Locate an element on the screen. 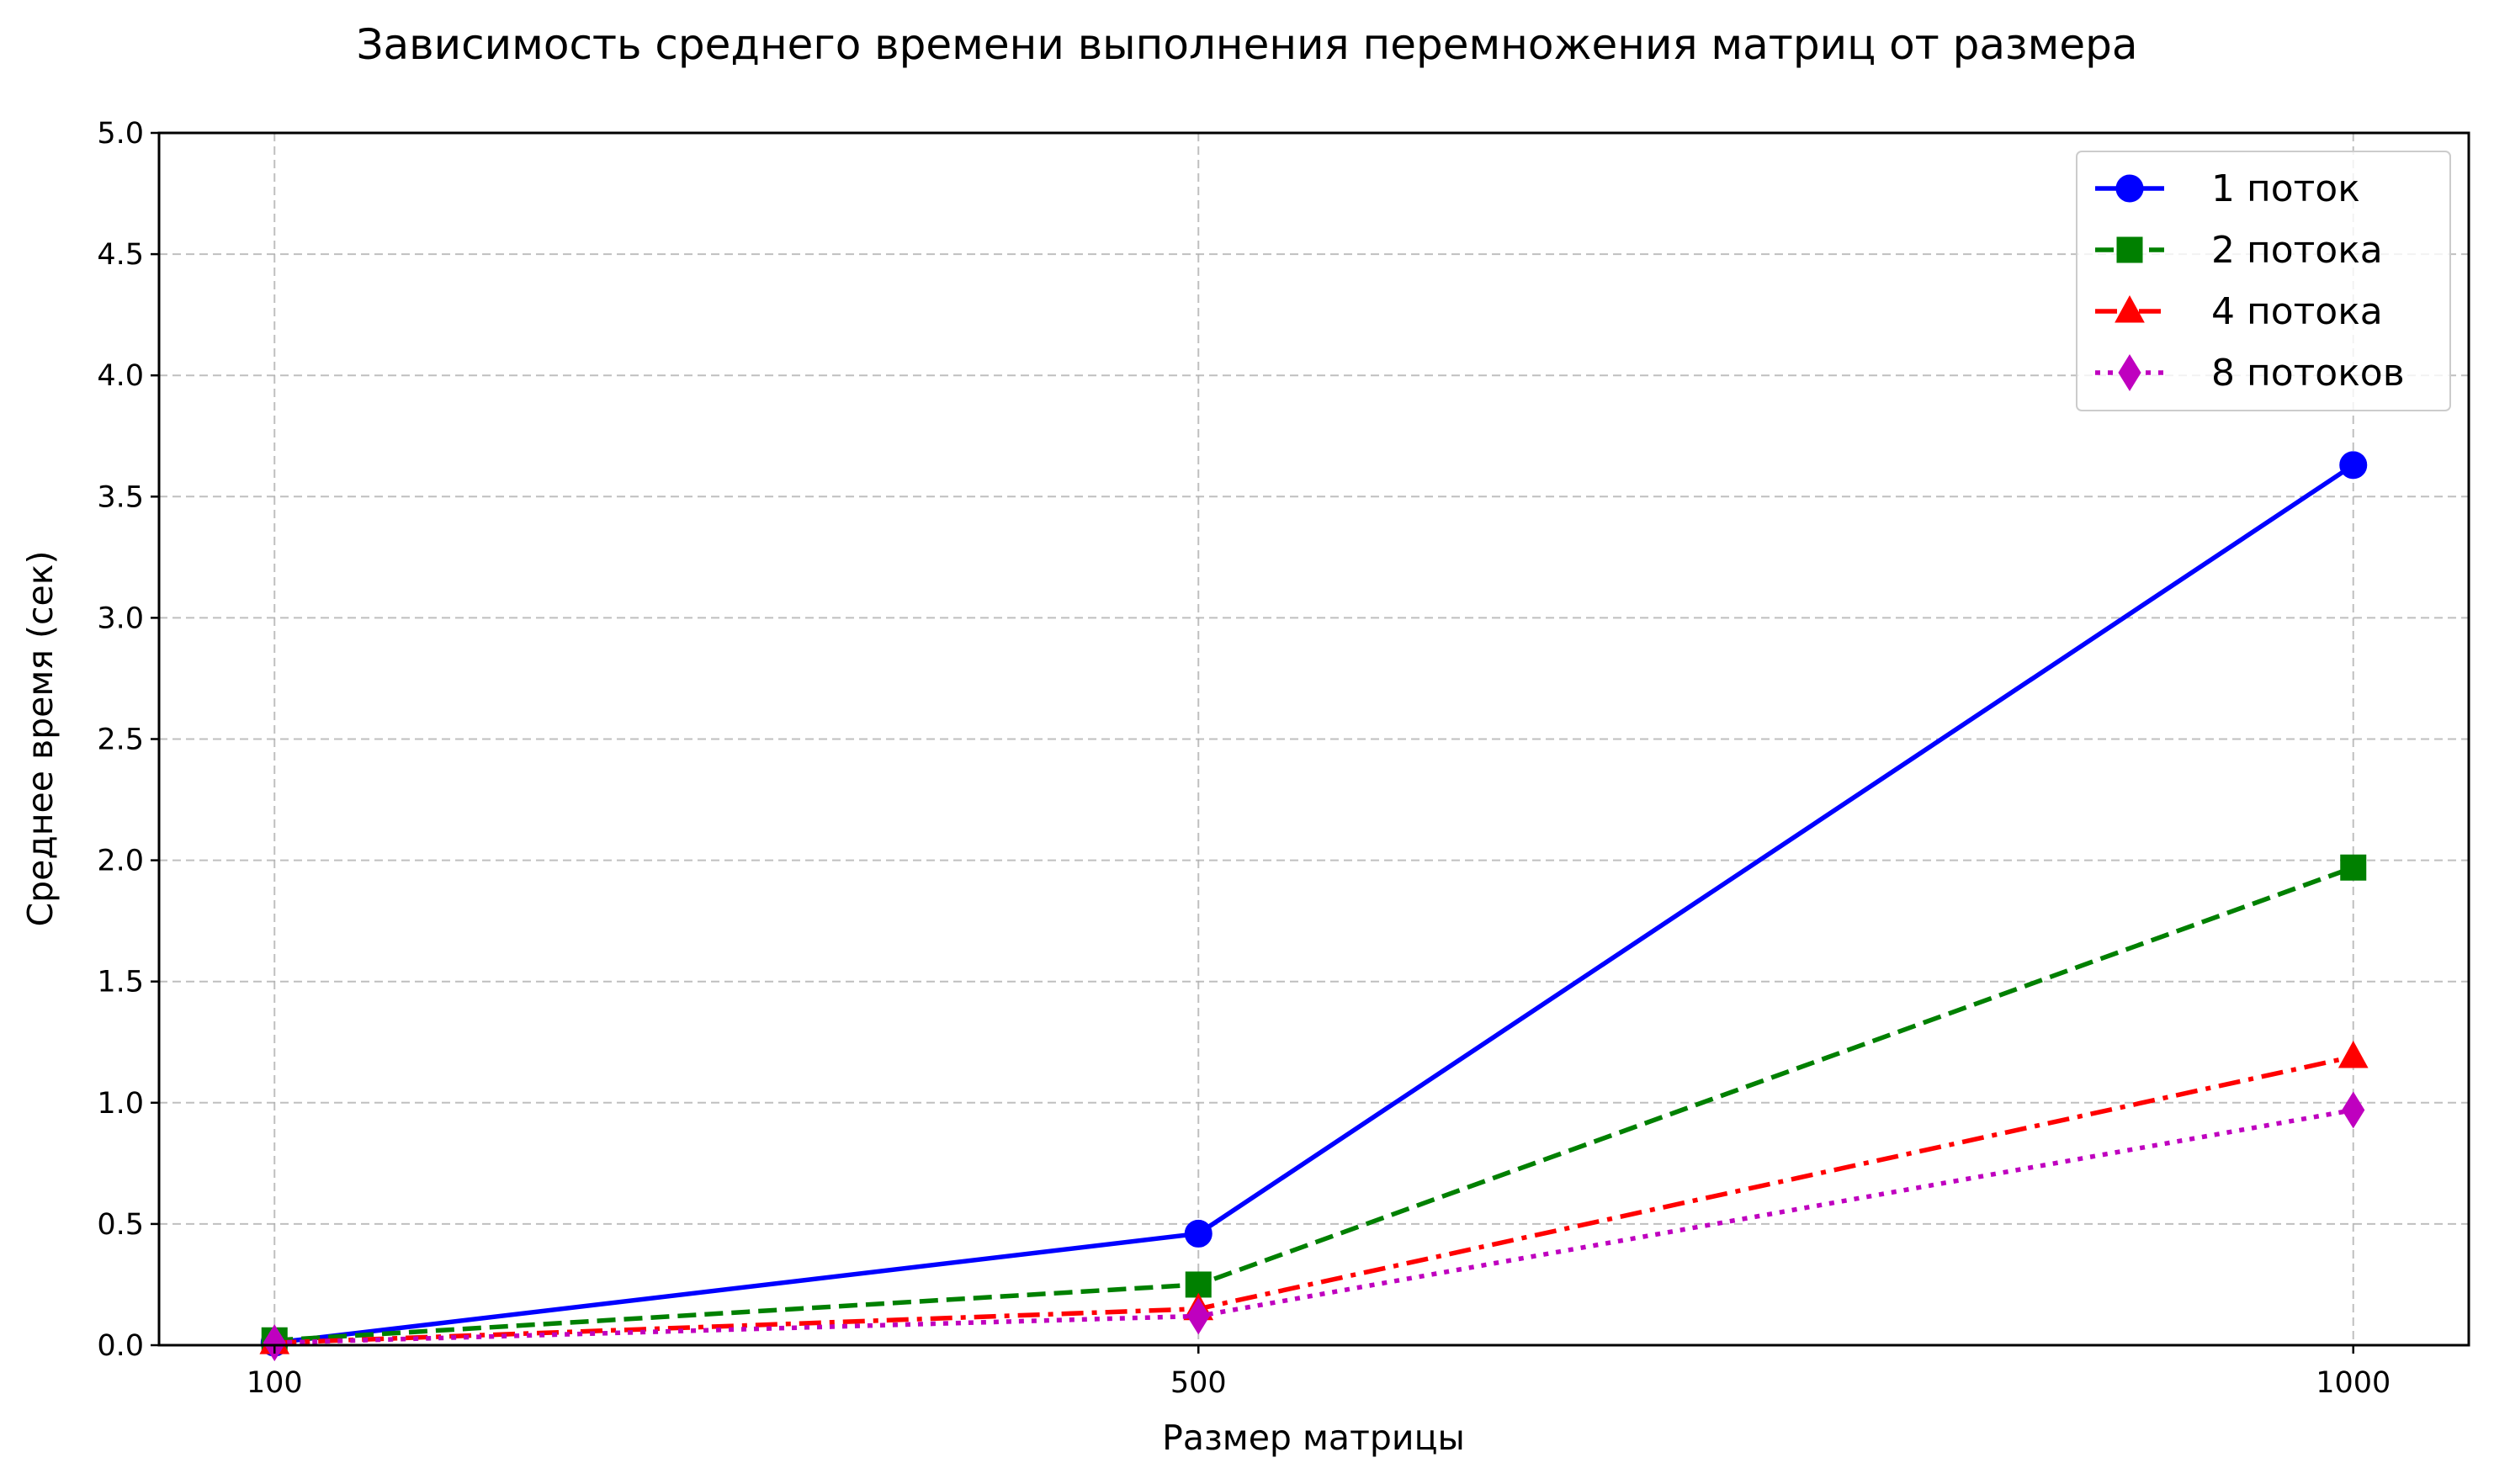 Image resolution: width=2494 pixels, height=1484 pixels. legend-label: 8 потоков is located at coordinates (2308, 373).